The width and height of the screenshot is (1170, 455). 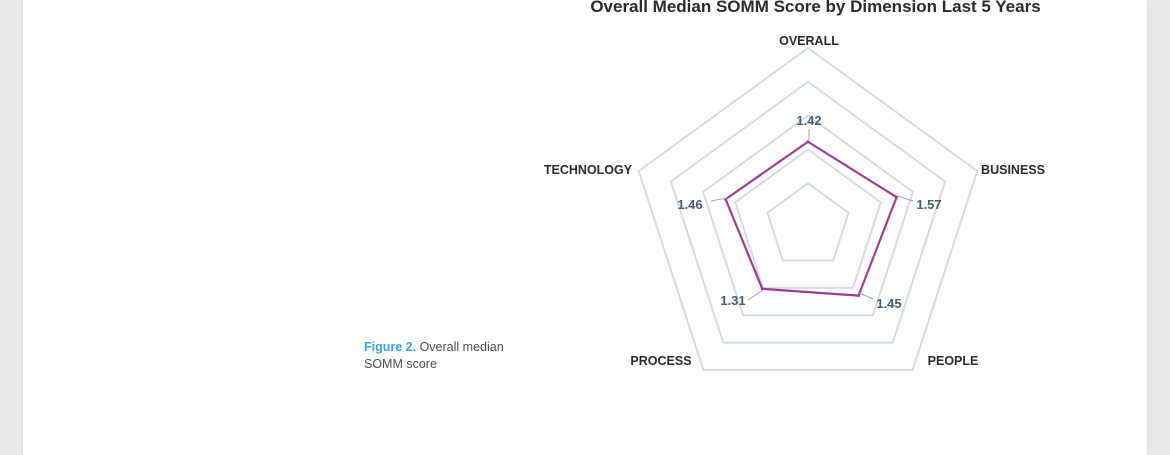 What do you see at coordinates (897, 197) in the screenshot?
I see `data-point-business` at bounding box center [897, 197].